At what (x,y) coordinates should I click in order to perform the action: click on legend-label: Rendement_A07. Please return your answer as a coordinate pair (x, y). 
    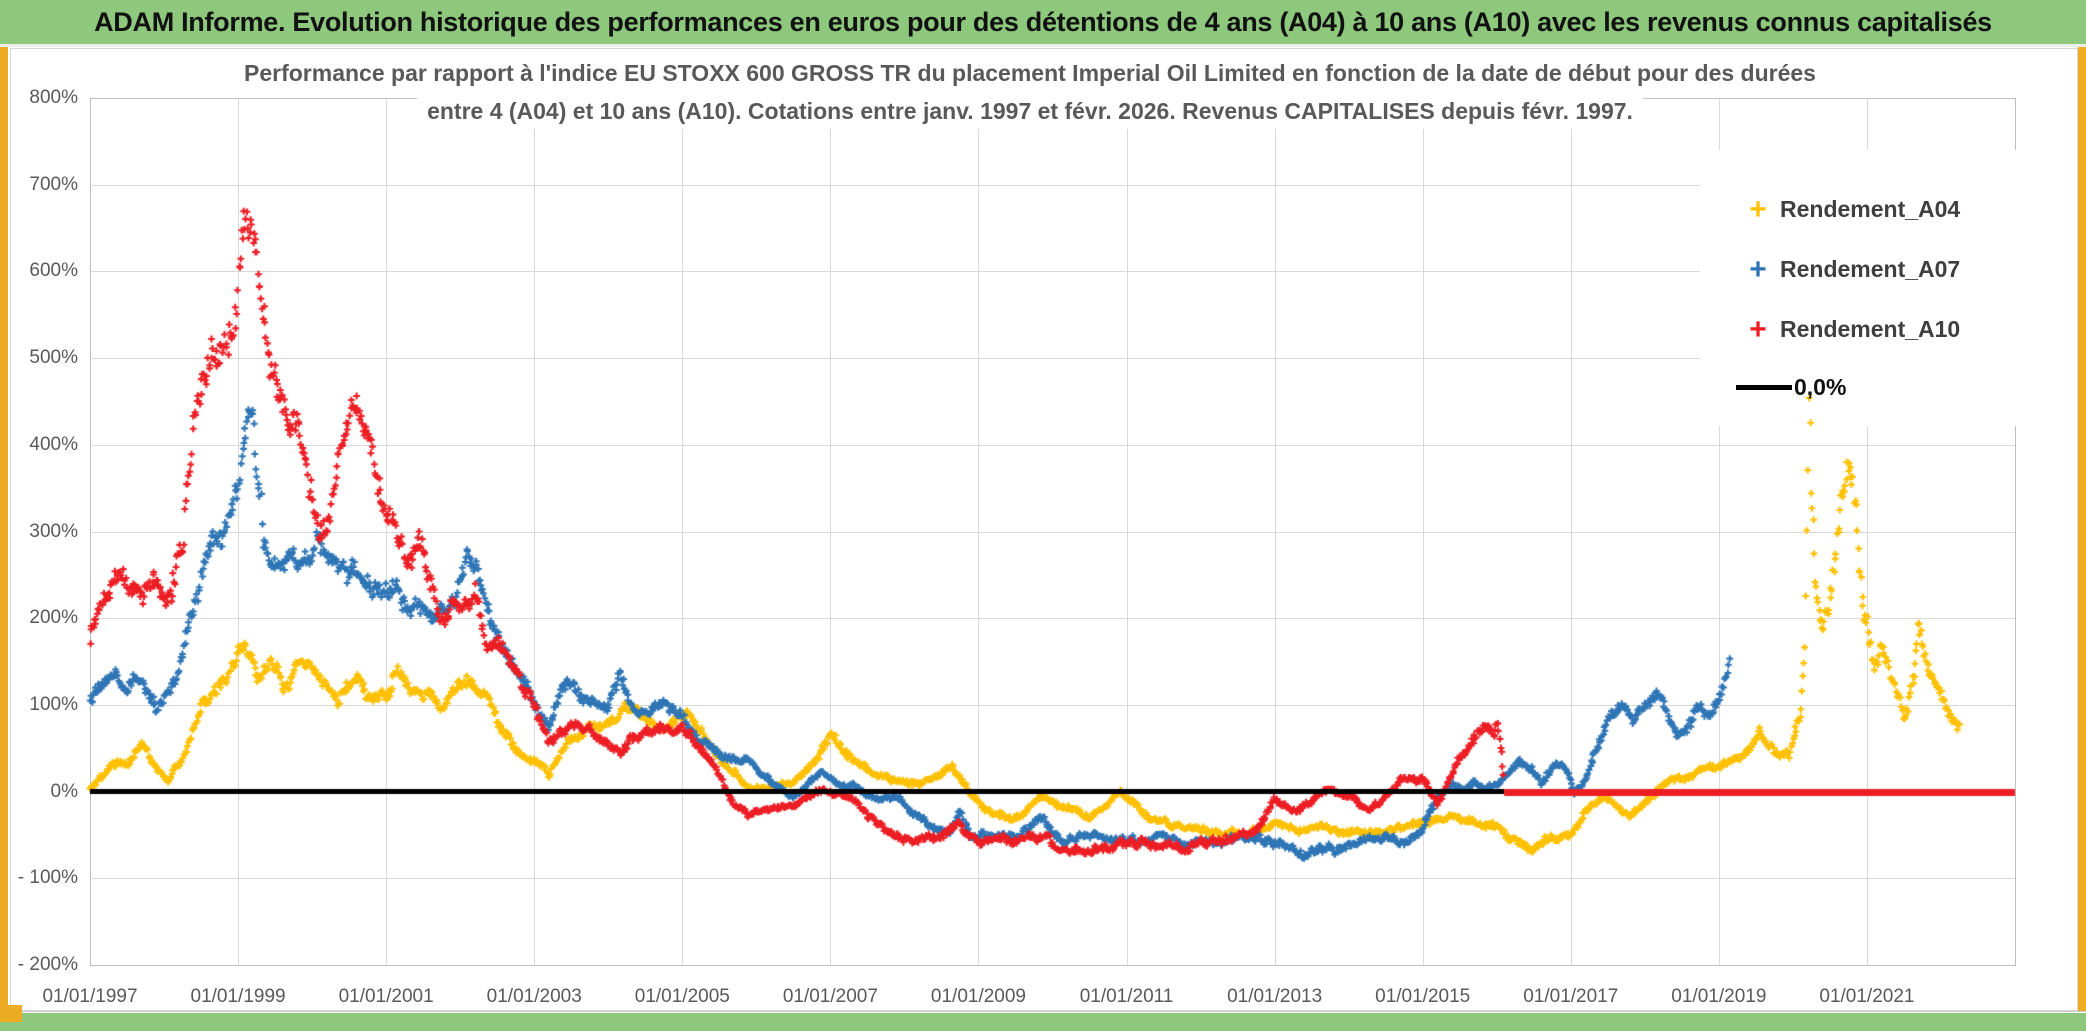
    Looking at the image, I should click on (1870, 269).